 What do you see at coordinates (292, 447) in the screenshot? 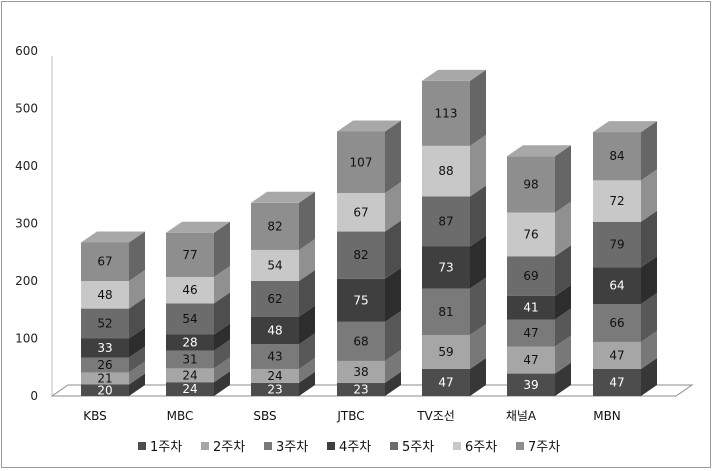
I see `legend-label: 3주차` at bounding box center [292, 447].